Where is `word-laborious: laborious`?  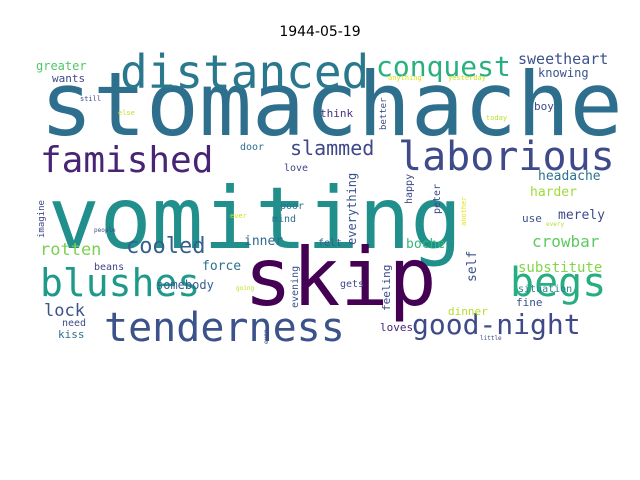 word-laborious: laborious is located at coordinates (506, 157).